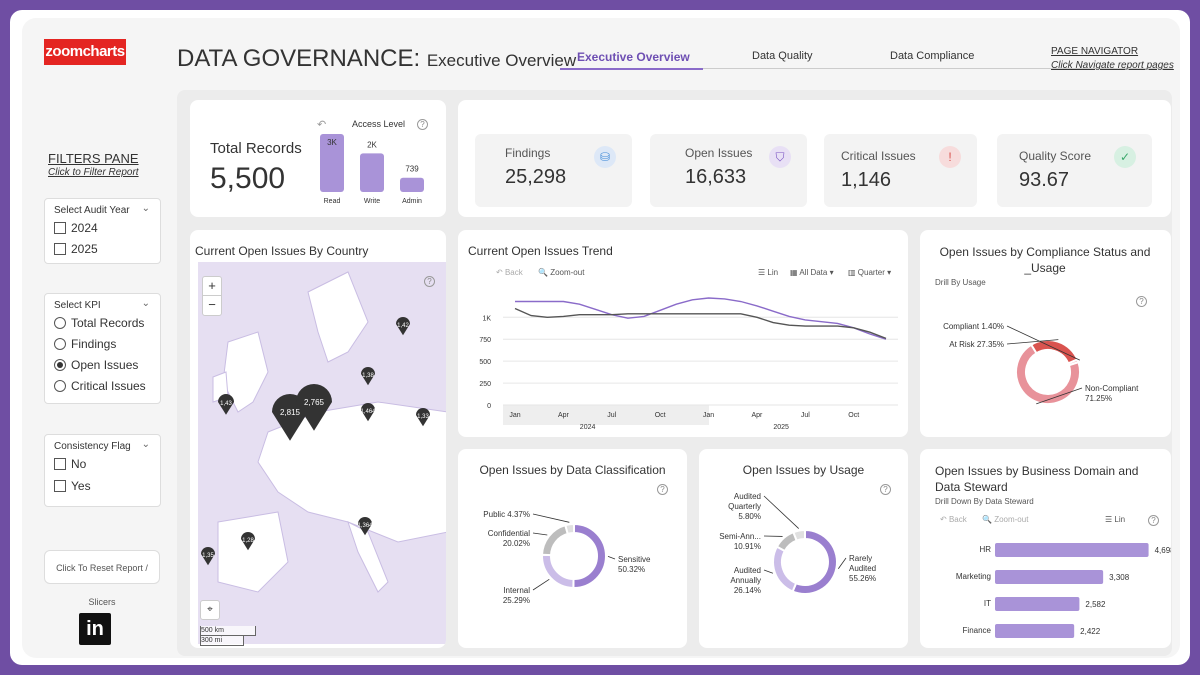 The image size is (1200, 675). Describe the element at coordinates (372, 172) in the screenshot. I see `access-bar-write` at that location.